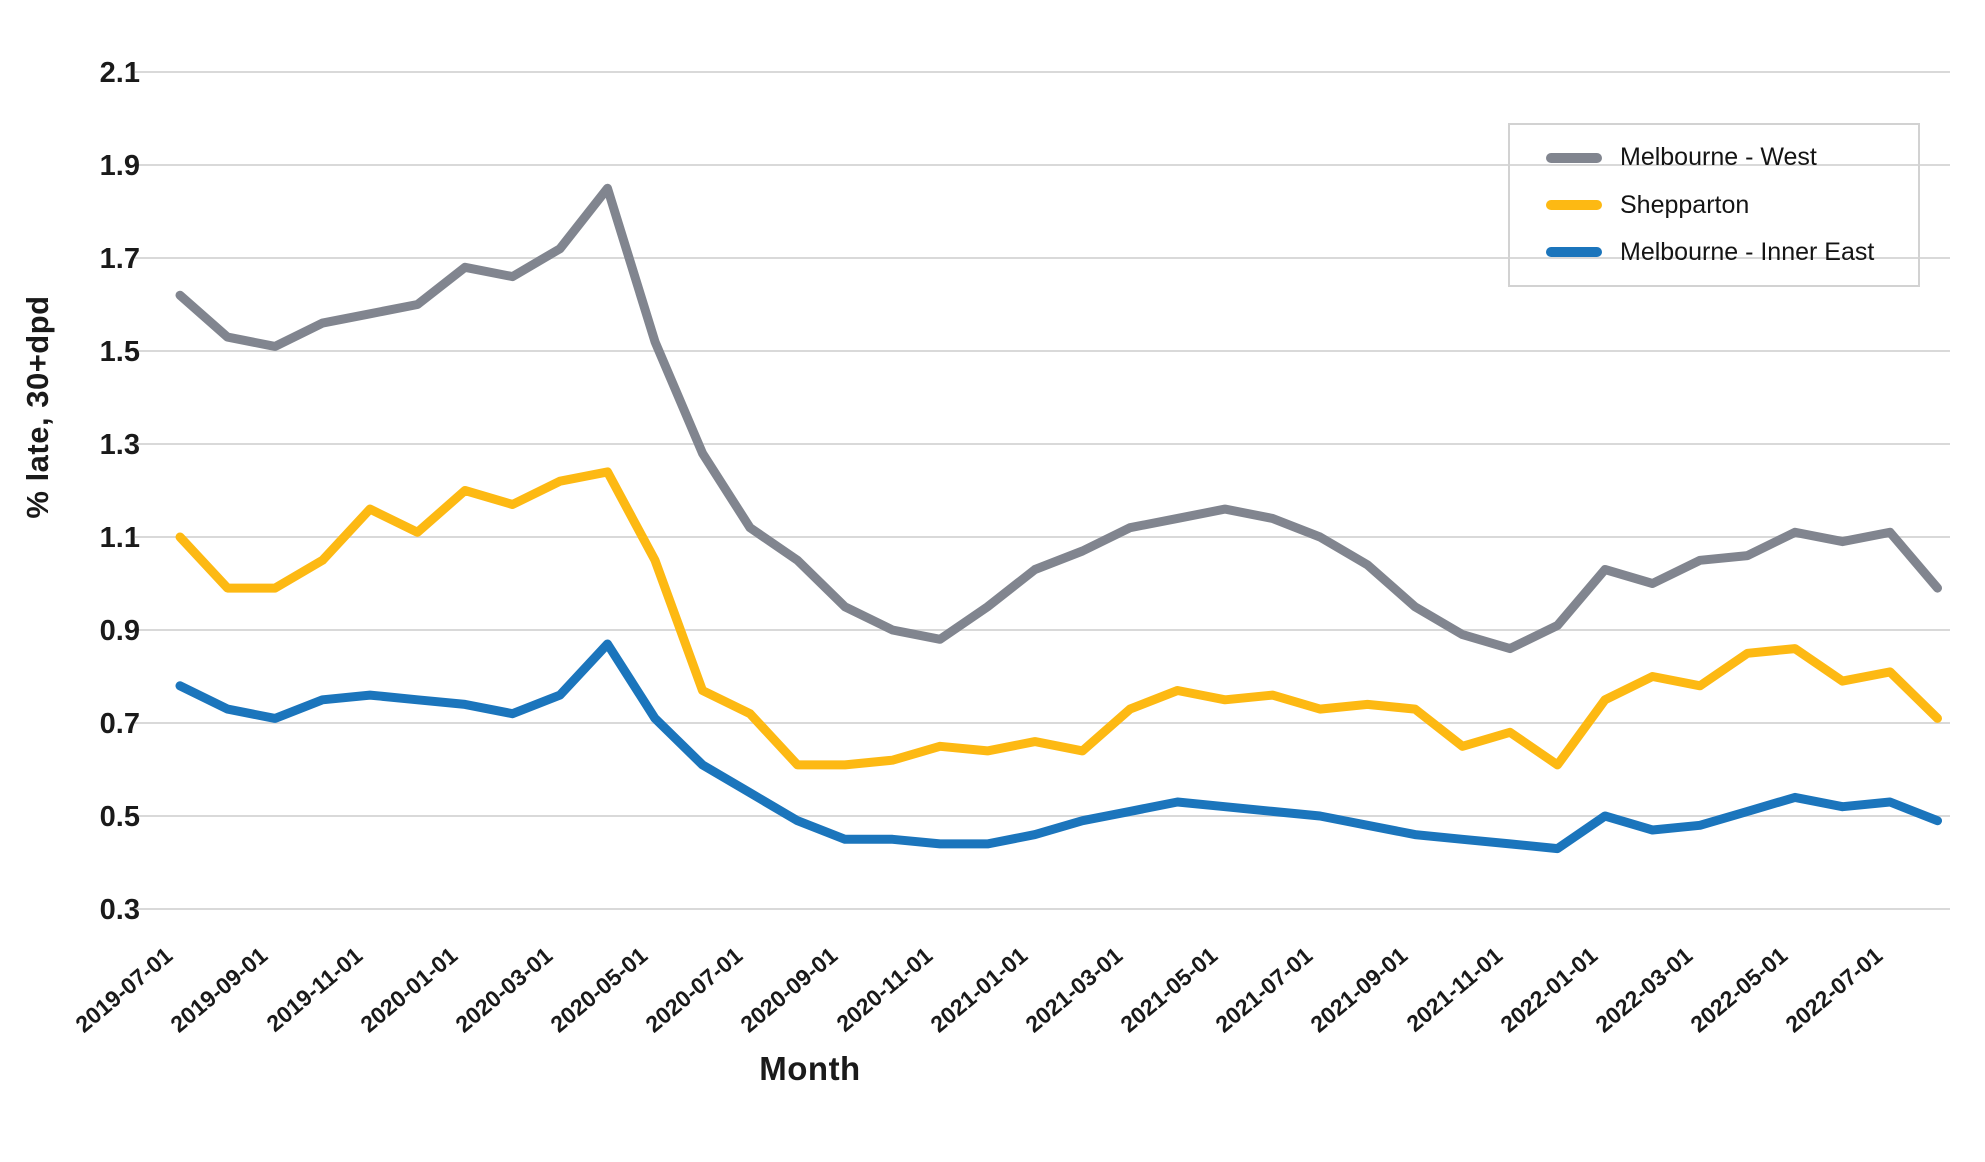 The width and height of the screenshot is (1985, 1162). Describe the element at coordinates (1574, 157) in the screenshot. I see `legend-swatch-melbourne-west` at that location.